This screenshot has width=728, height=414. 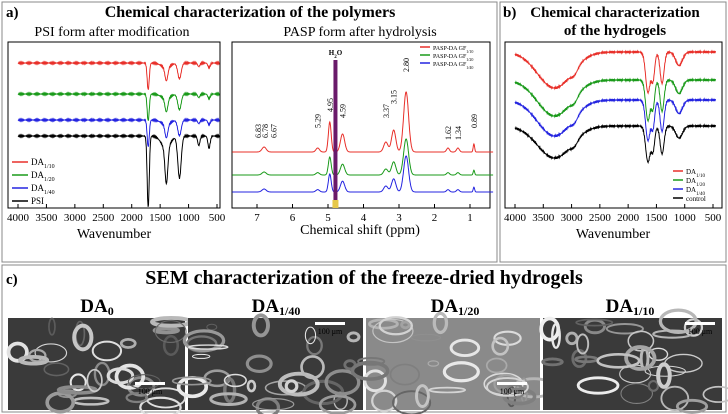 I want to click on water-band, so click(x=335, y=204).